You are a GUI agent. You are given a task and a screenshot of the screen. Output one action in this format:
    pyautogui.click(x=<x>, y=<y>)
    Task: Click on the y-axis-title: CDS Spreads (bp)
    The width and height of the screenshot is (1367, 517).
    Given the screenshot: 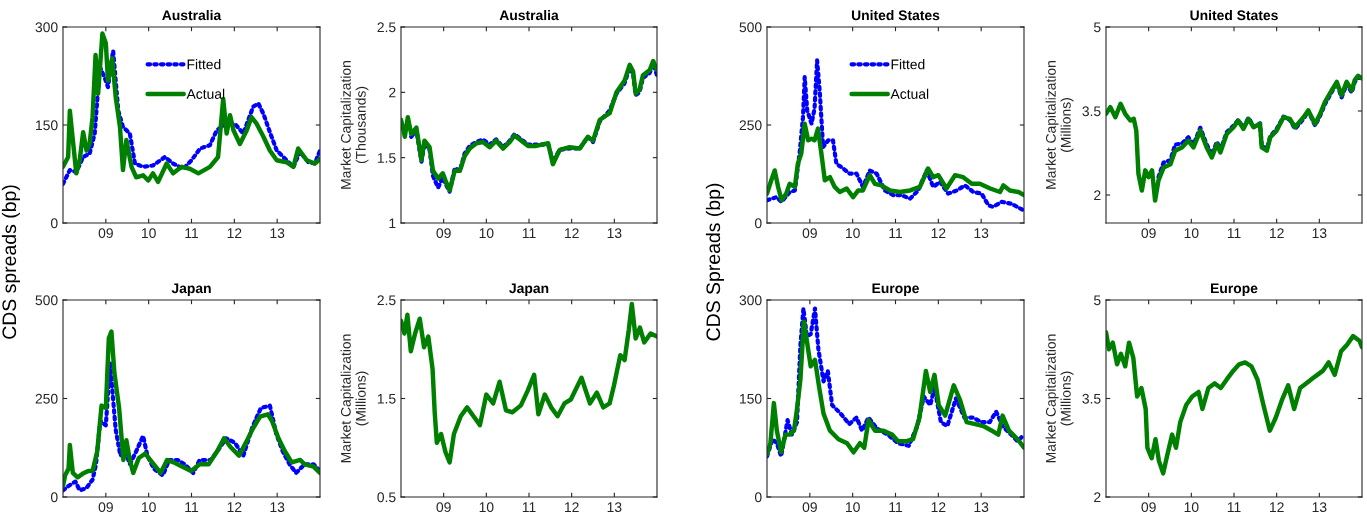 What is the action you would take?
    pyautogui.click(x=714, y=262)
    